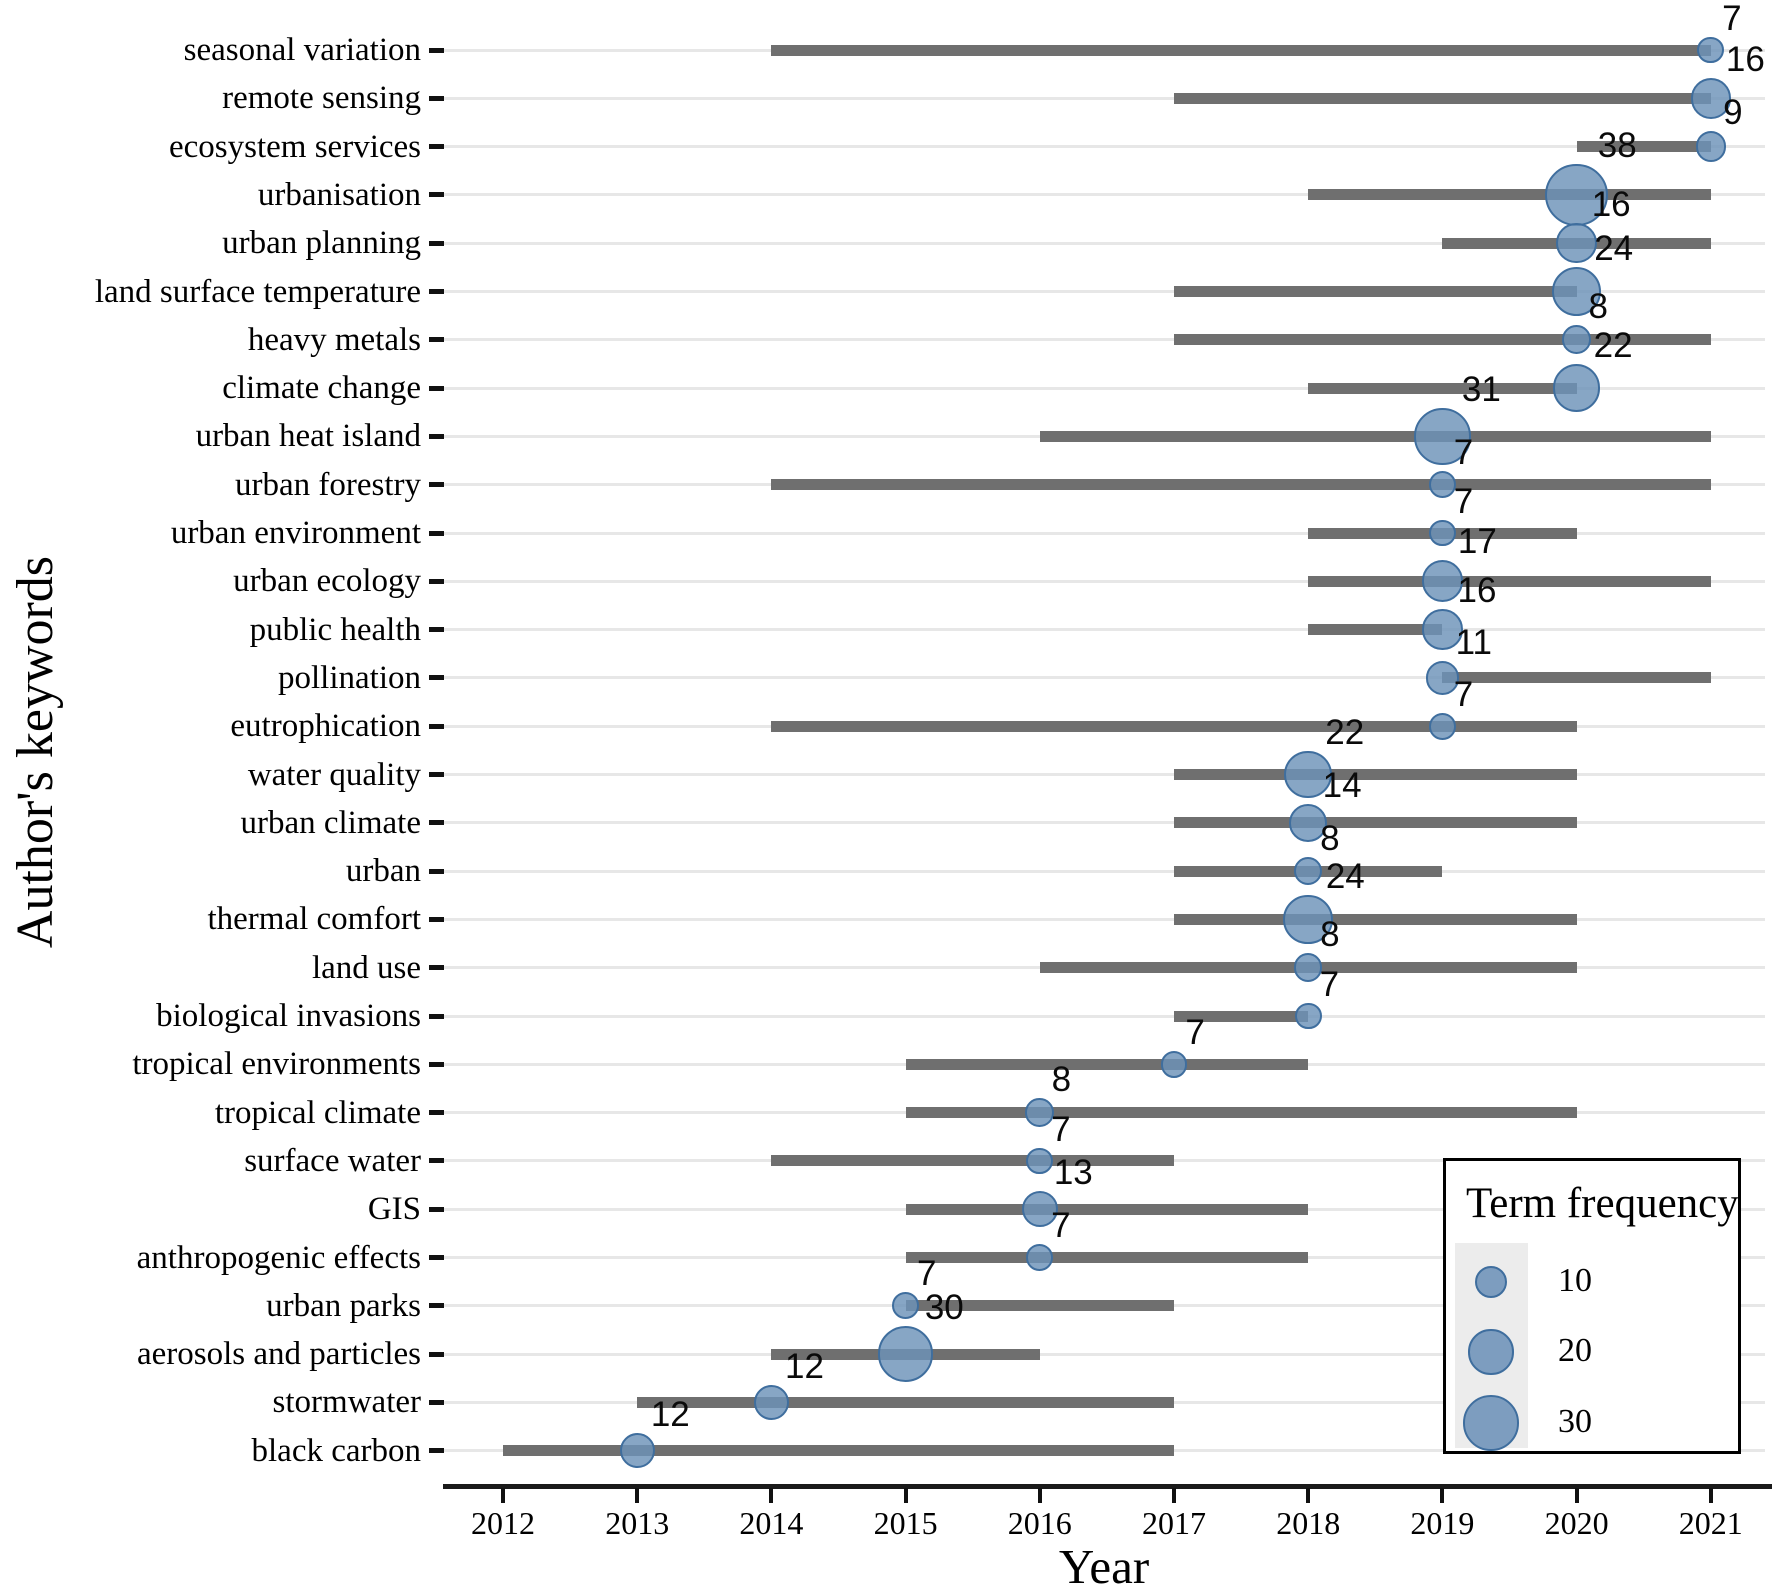 This screenshot has width=1772, height=1592. Describe the element at coordinates (325, 726) in the screenshot. I see `keyword-label: eutrophication` at that location.